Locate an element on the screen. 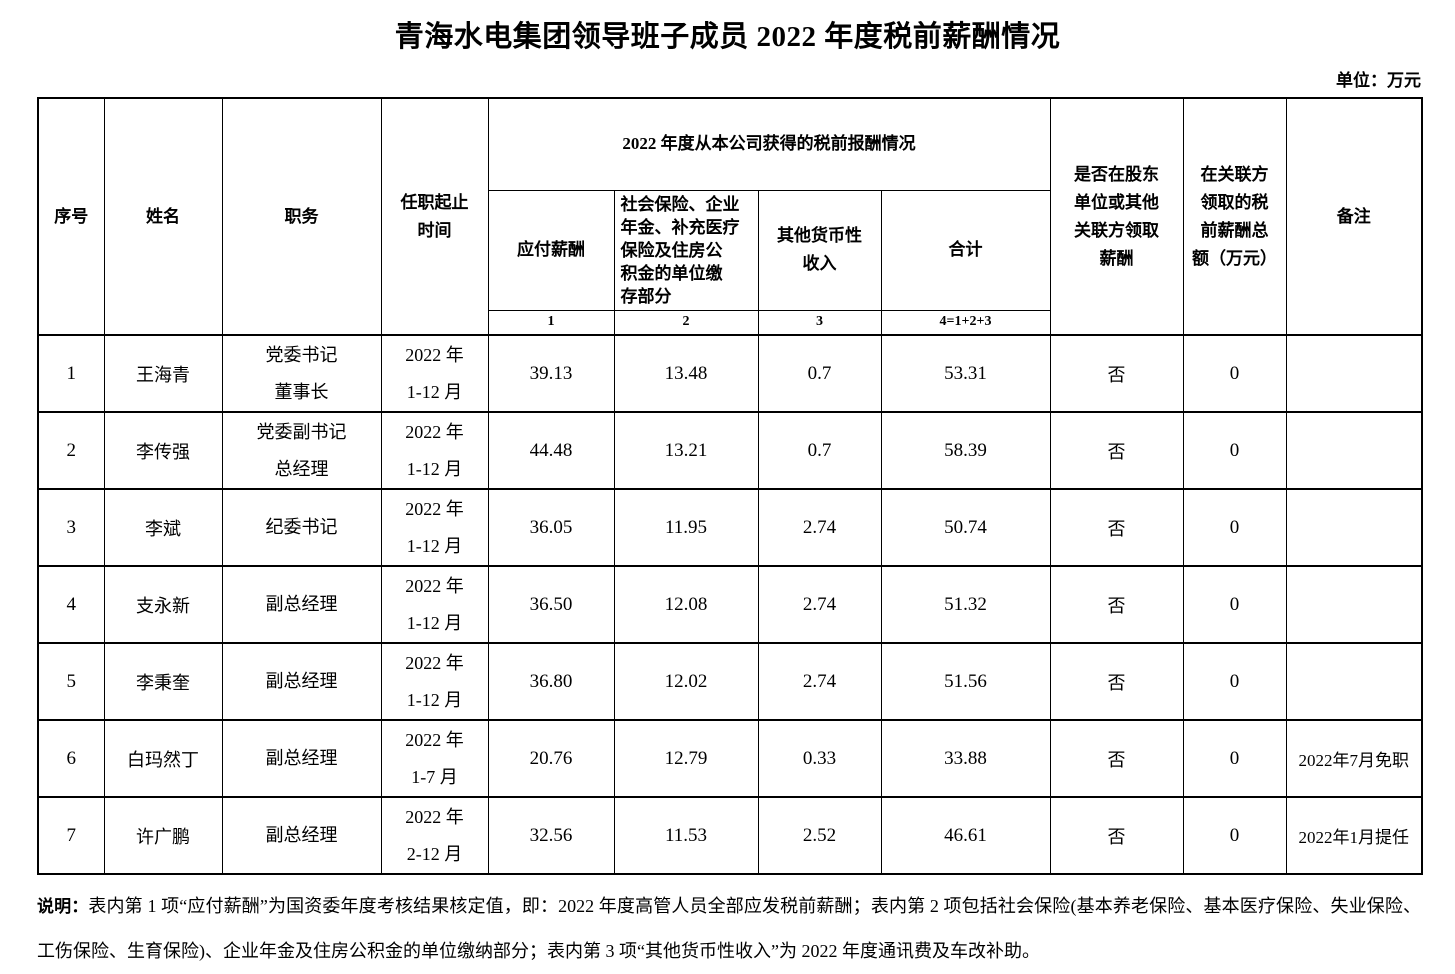 The width and height of the screenshot is (1455, 974). cell-pay: 36.50 is located at coordinates (551, 604).